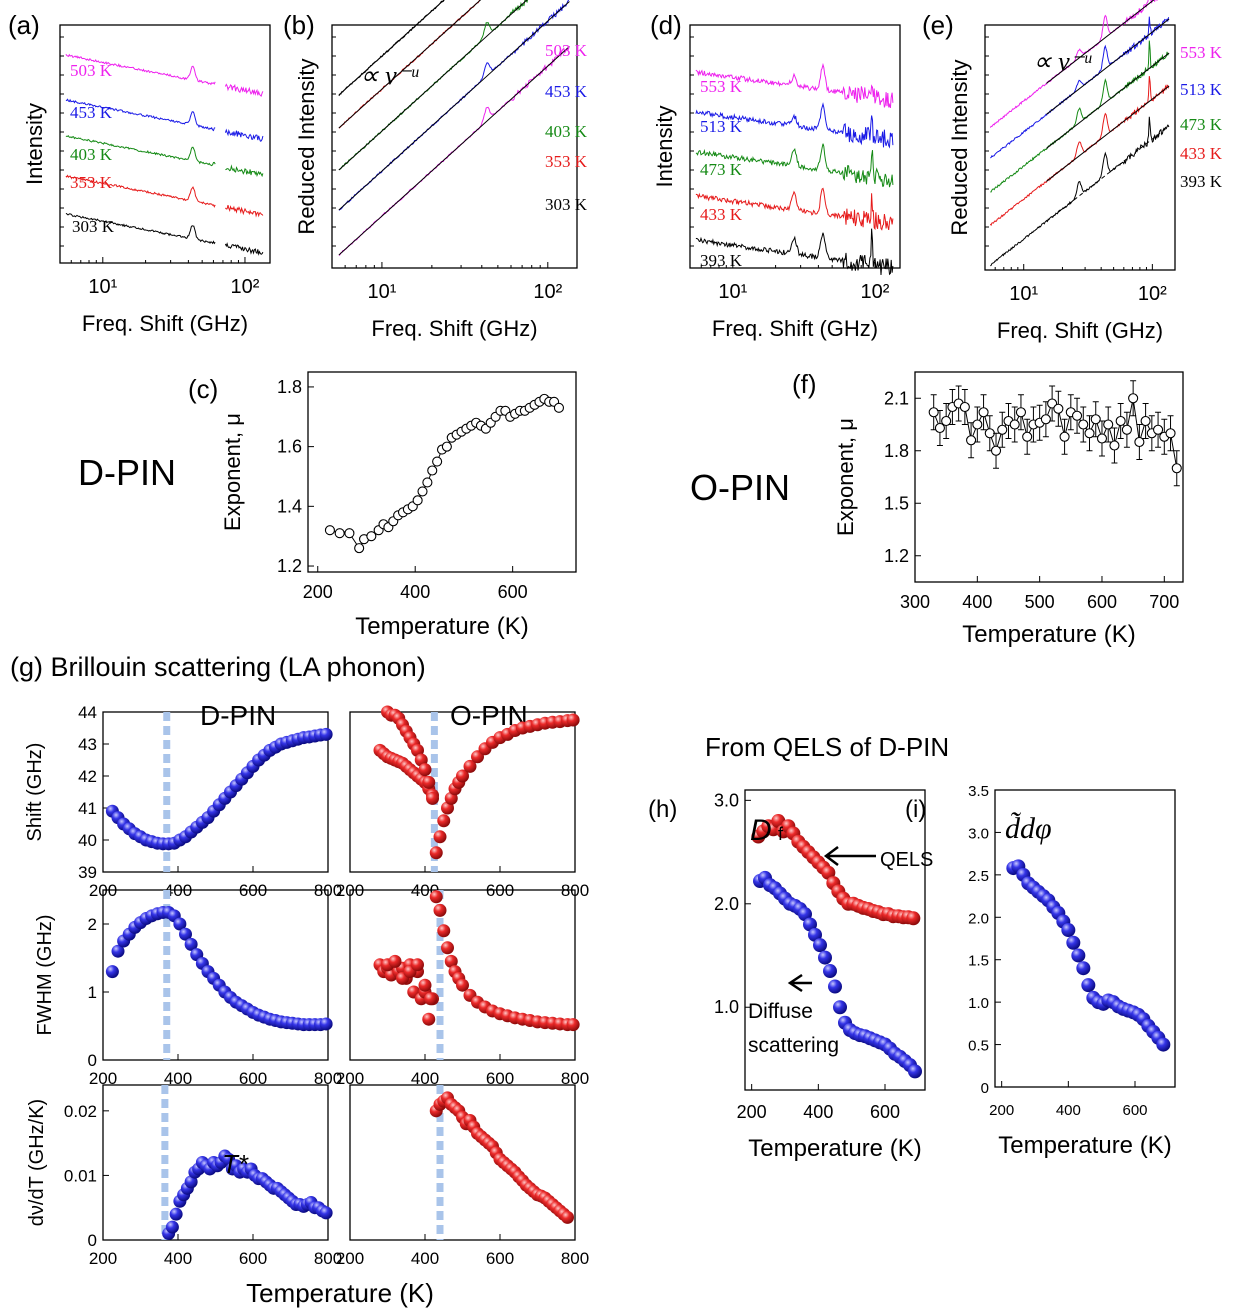 The height and width of the screenshot is (1312, 1243). What do you see at coordinates (306, 146) in the screenshot?
I see `ylabel-b: Reduced Intensity` at bounding box center [306, 146].